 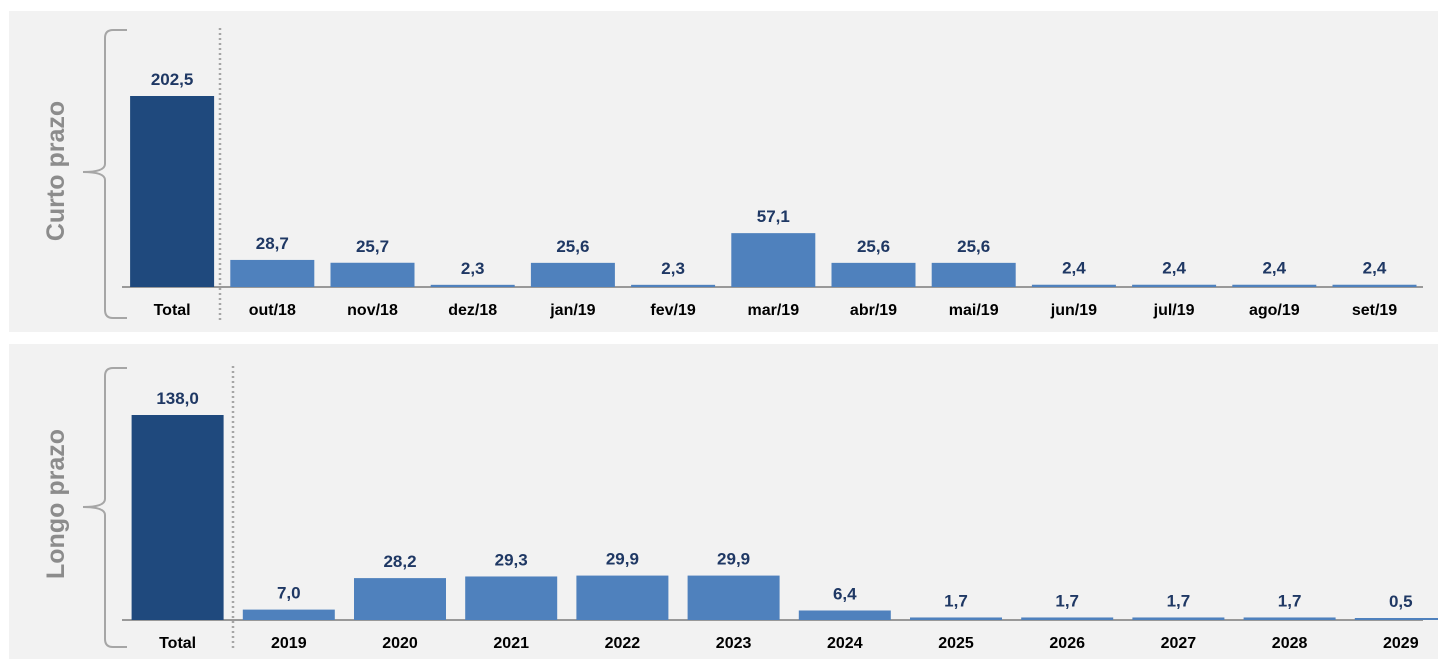 I want to click on category-label: out/18, so click(x=272, y=310).